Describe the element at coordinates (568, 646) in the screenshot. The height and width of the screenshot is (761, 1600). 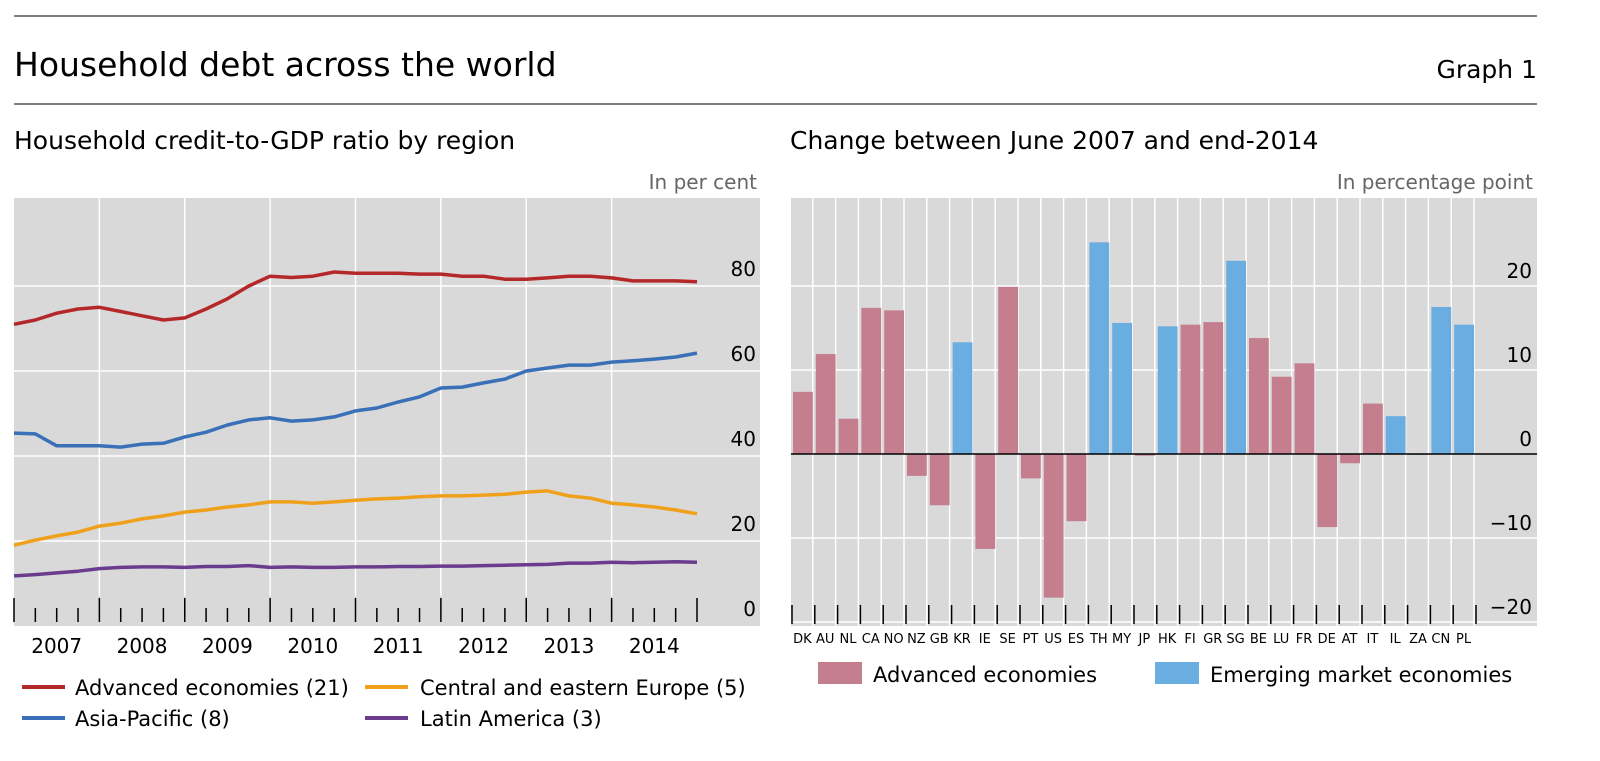
I see `x-tick-label: 2013` at that location.